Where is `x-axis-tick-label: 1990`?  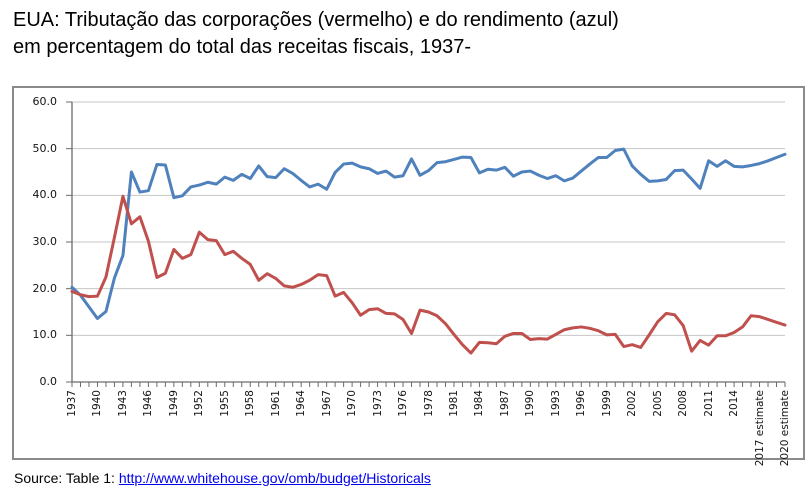 x-axis-tick-label: 1990 is located at coordinates (530, 403).